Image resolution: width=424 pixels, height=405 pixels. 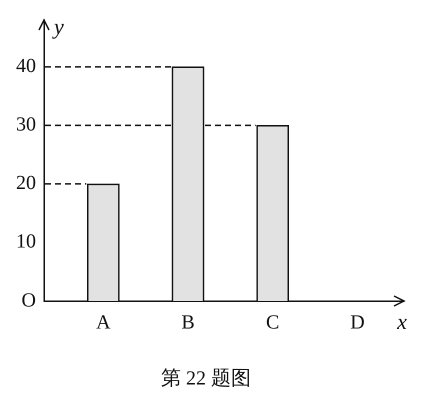 What do you see at coordinates (26, 241) in the screenshot?
I see `y-tick-label: 10` at bounding box center [26, 241].